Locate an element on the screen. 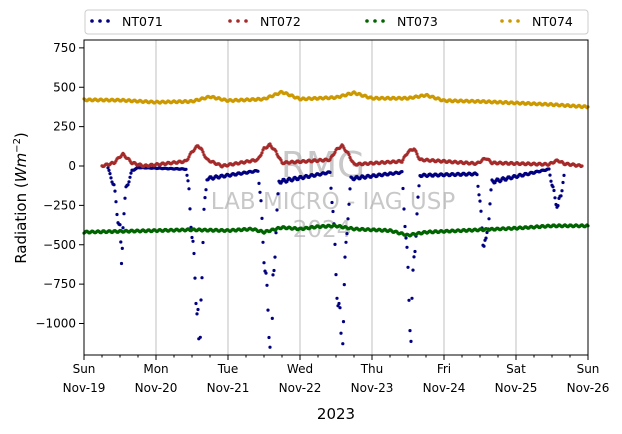 The image size is (622, 434). y-tick-label: −750 is located at coordinates (59, 284).